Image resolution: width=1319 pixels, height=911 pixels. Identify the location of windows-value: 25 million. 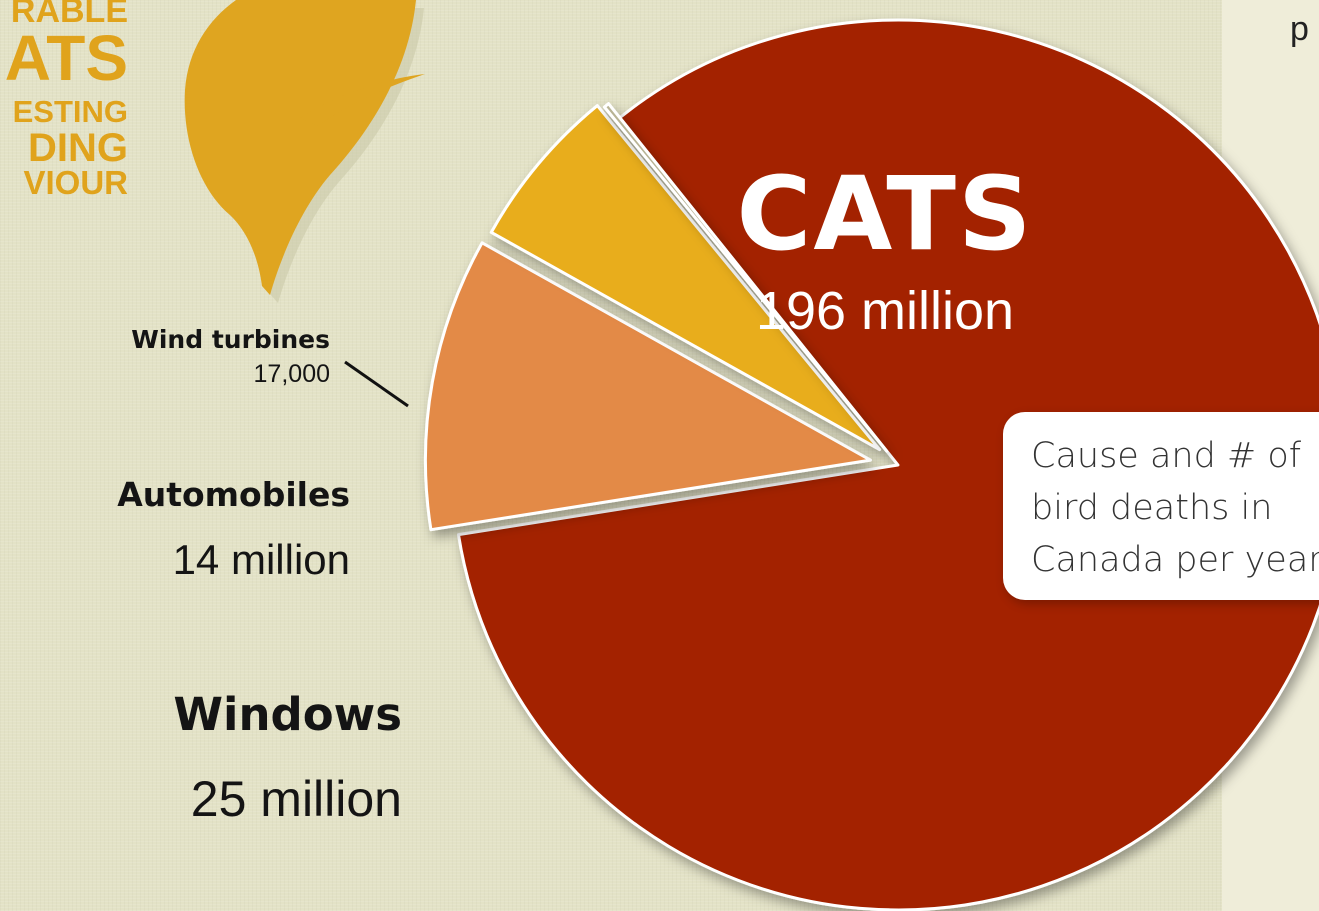
(296, 799).